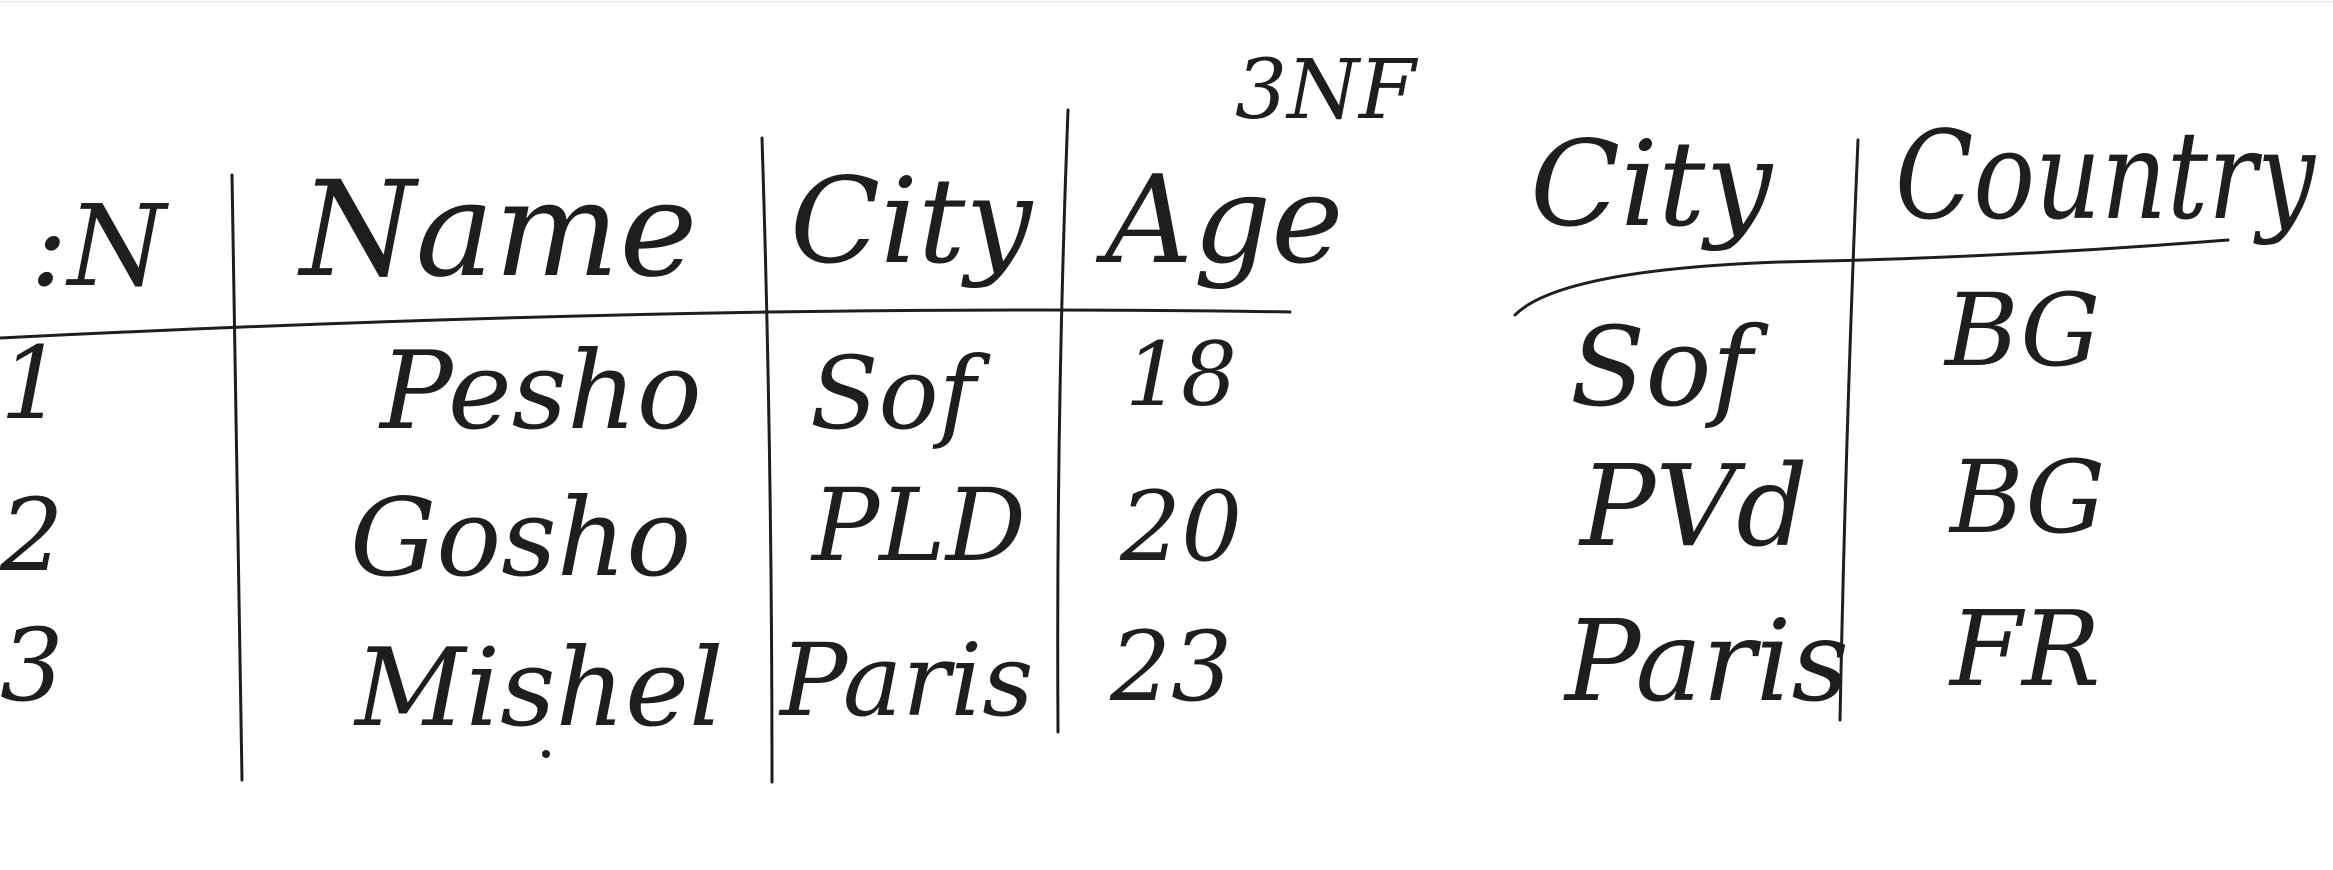 Image resolution: width=2333 pixels, height=870 pixels. What do you see at coordinates (918, 525) in the screenshot?
I see `left-cell-city-2: PLD` at bounding box center [918, 525].